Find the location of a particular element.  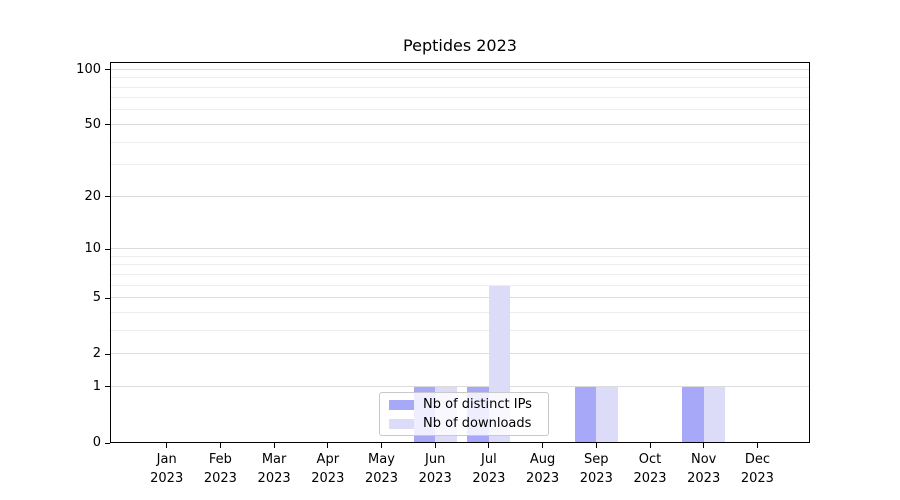

y-tick-label-20: 20 is located at coordinates (92, 196).